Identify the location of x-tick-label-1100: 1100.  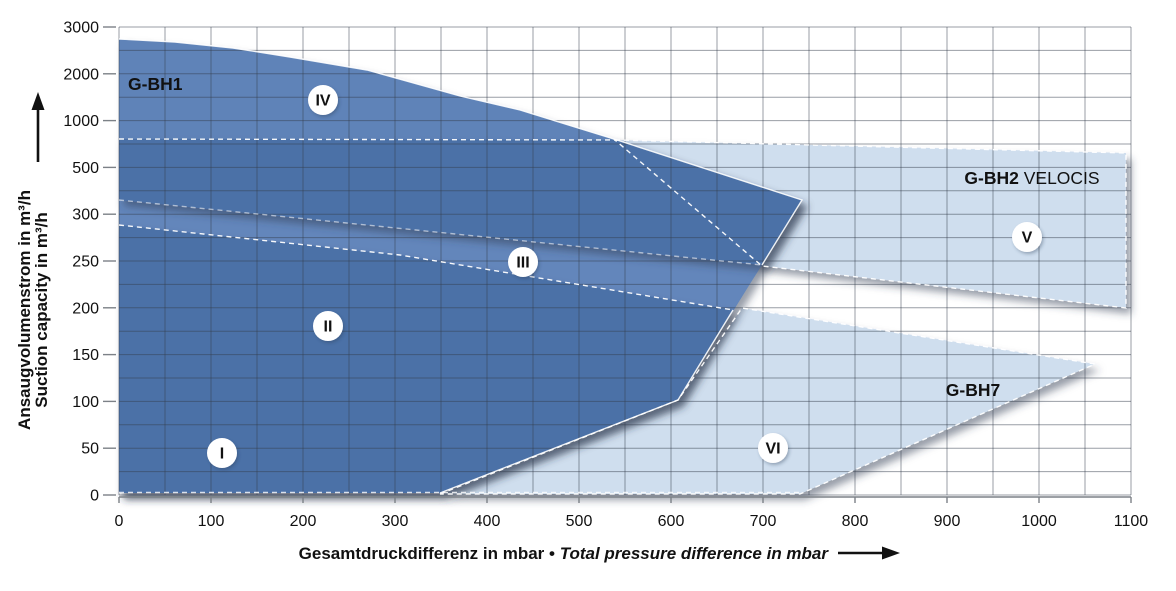
(1131, 521).